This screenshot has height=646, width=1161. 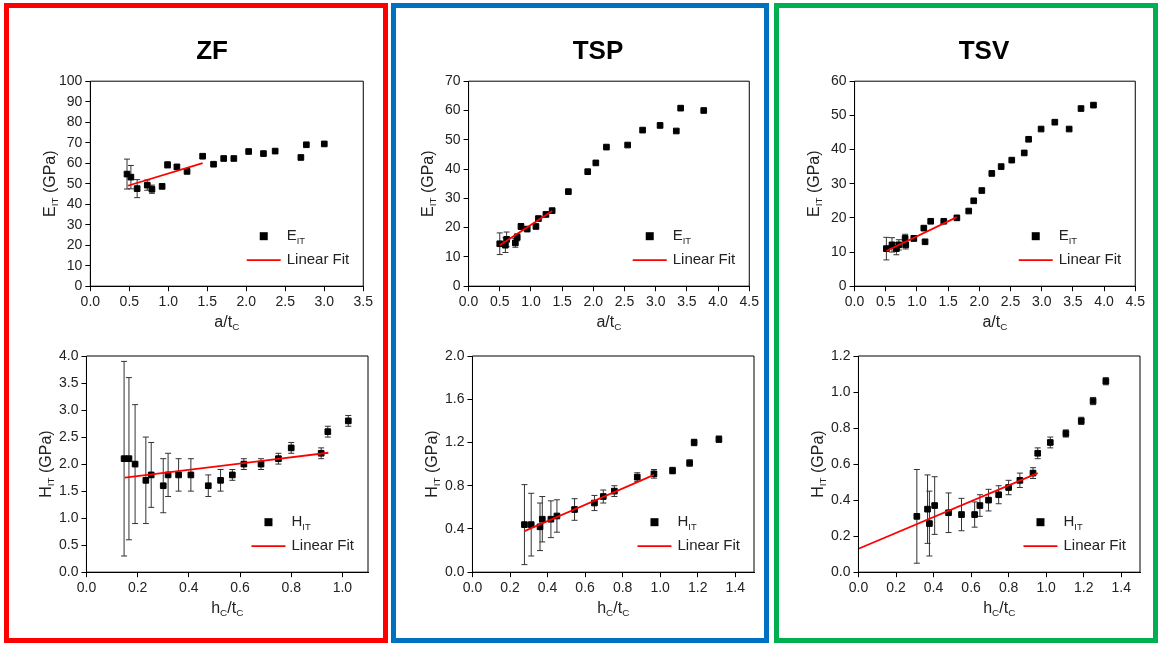 What do you see at coordinates (212, 49) in the screenshot?
I see `chart-title: ZF` at bounding box center [212, 49].